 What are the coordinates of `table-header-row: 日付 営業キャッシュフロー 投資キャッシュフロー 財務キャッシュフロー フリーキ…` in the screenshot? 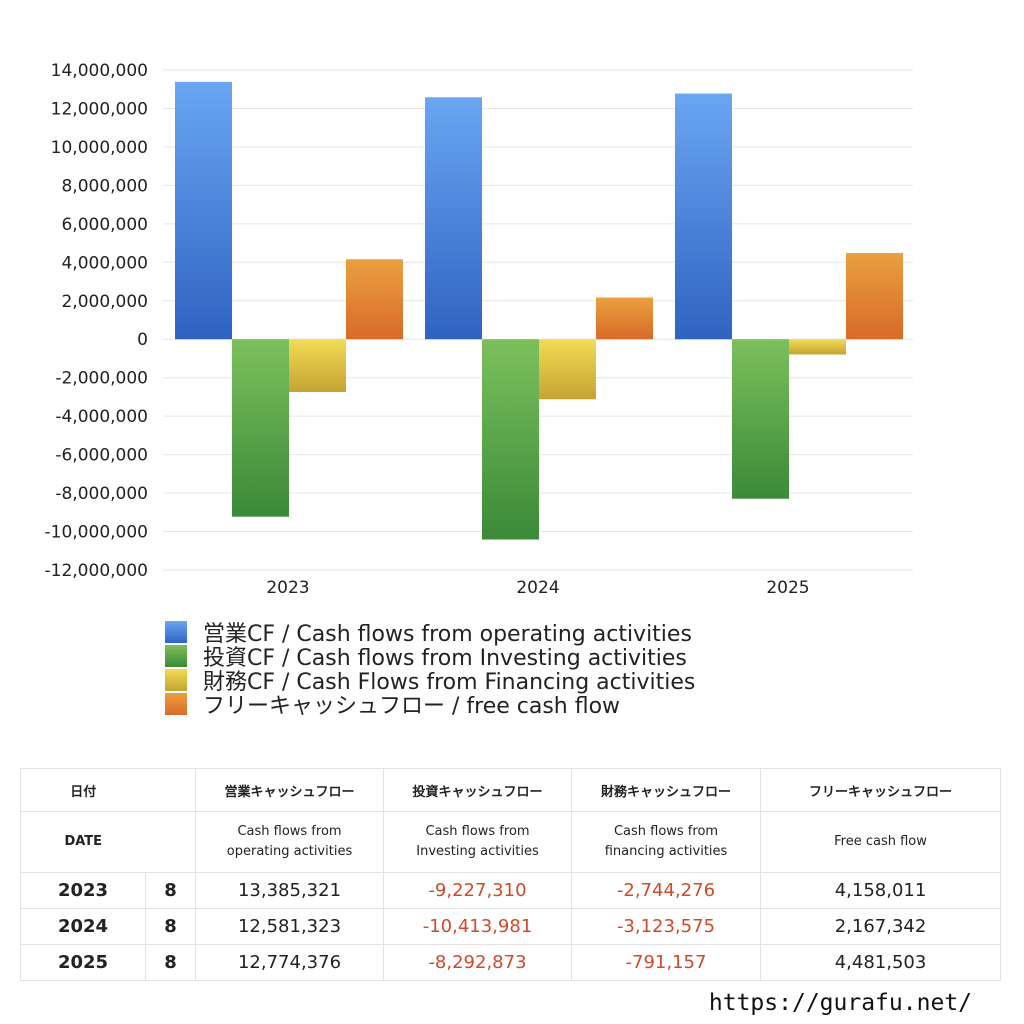 It's located at (510, 790).